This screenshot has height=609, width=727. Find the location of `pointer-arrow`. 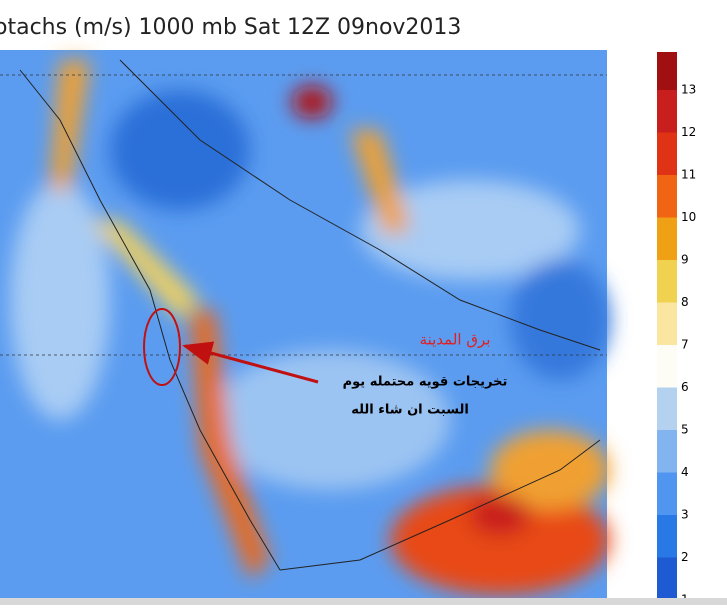

pointer-arrow is located at coordinates (250, 362).